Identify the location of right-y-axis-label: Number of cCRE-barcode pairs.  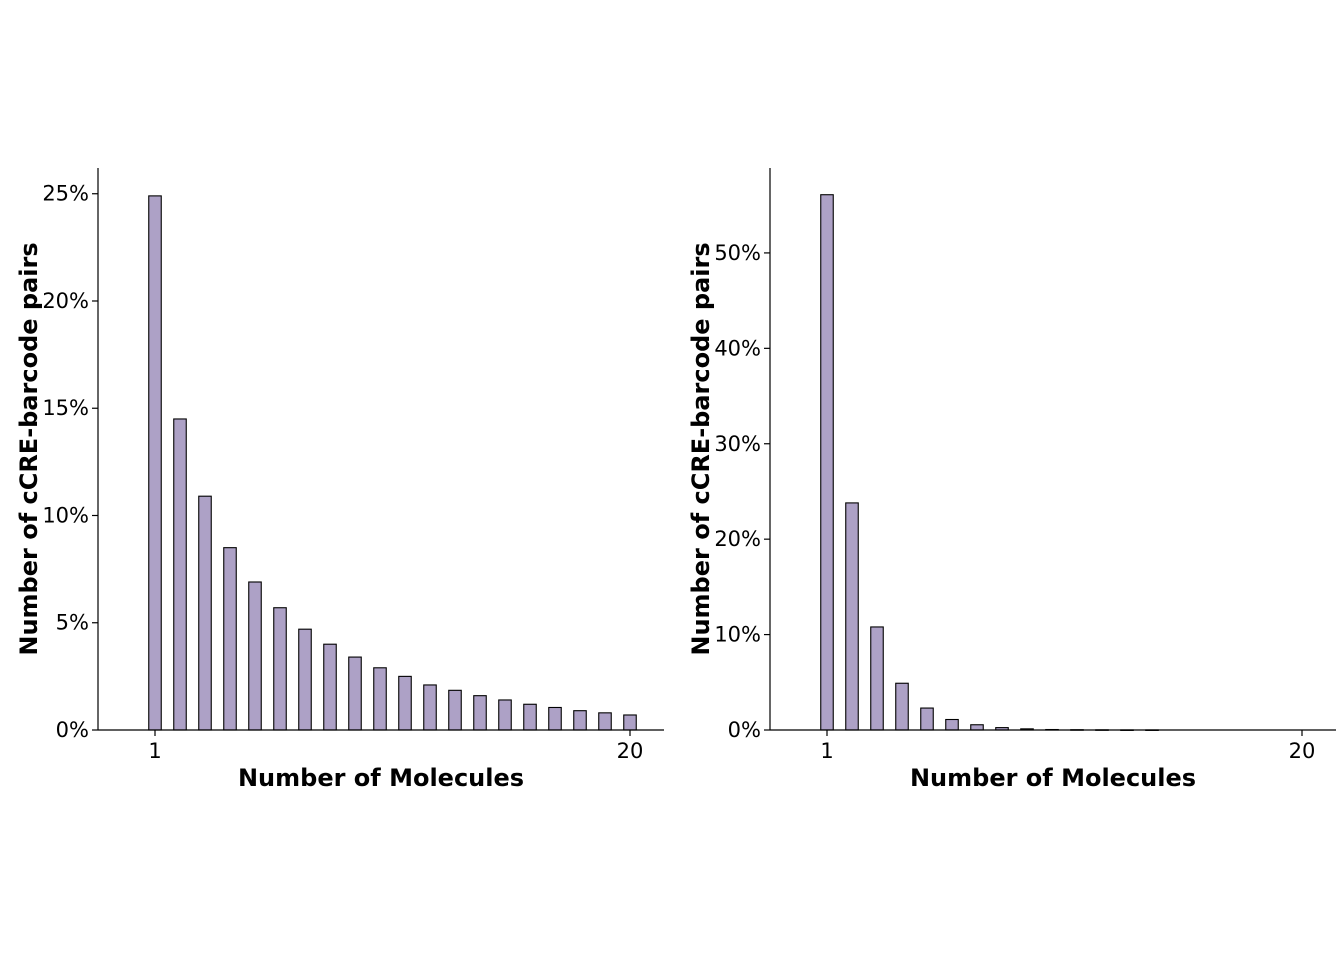
(701, 448).